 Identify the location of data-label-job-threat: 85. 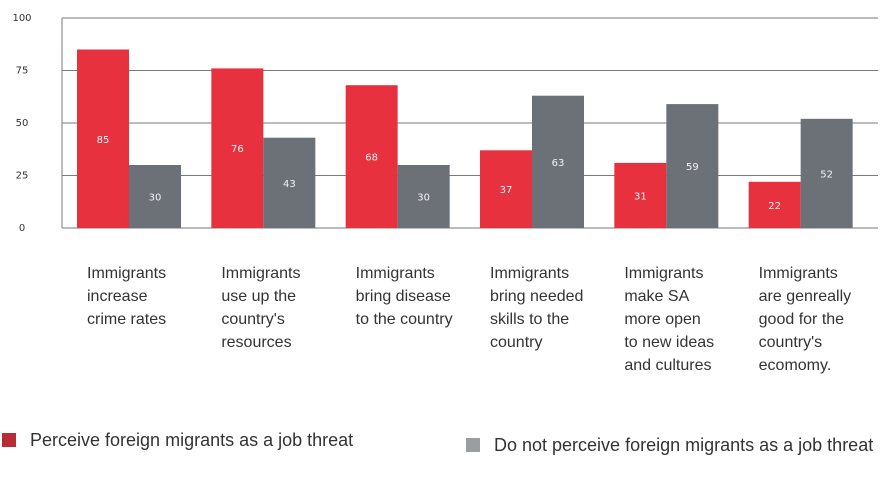
(103, 140).